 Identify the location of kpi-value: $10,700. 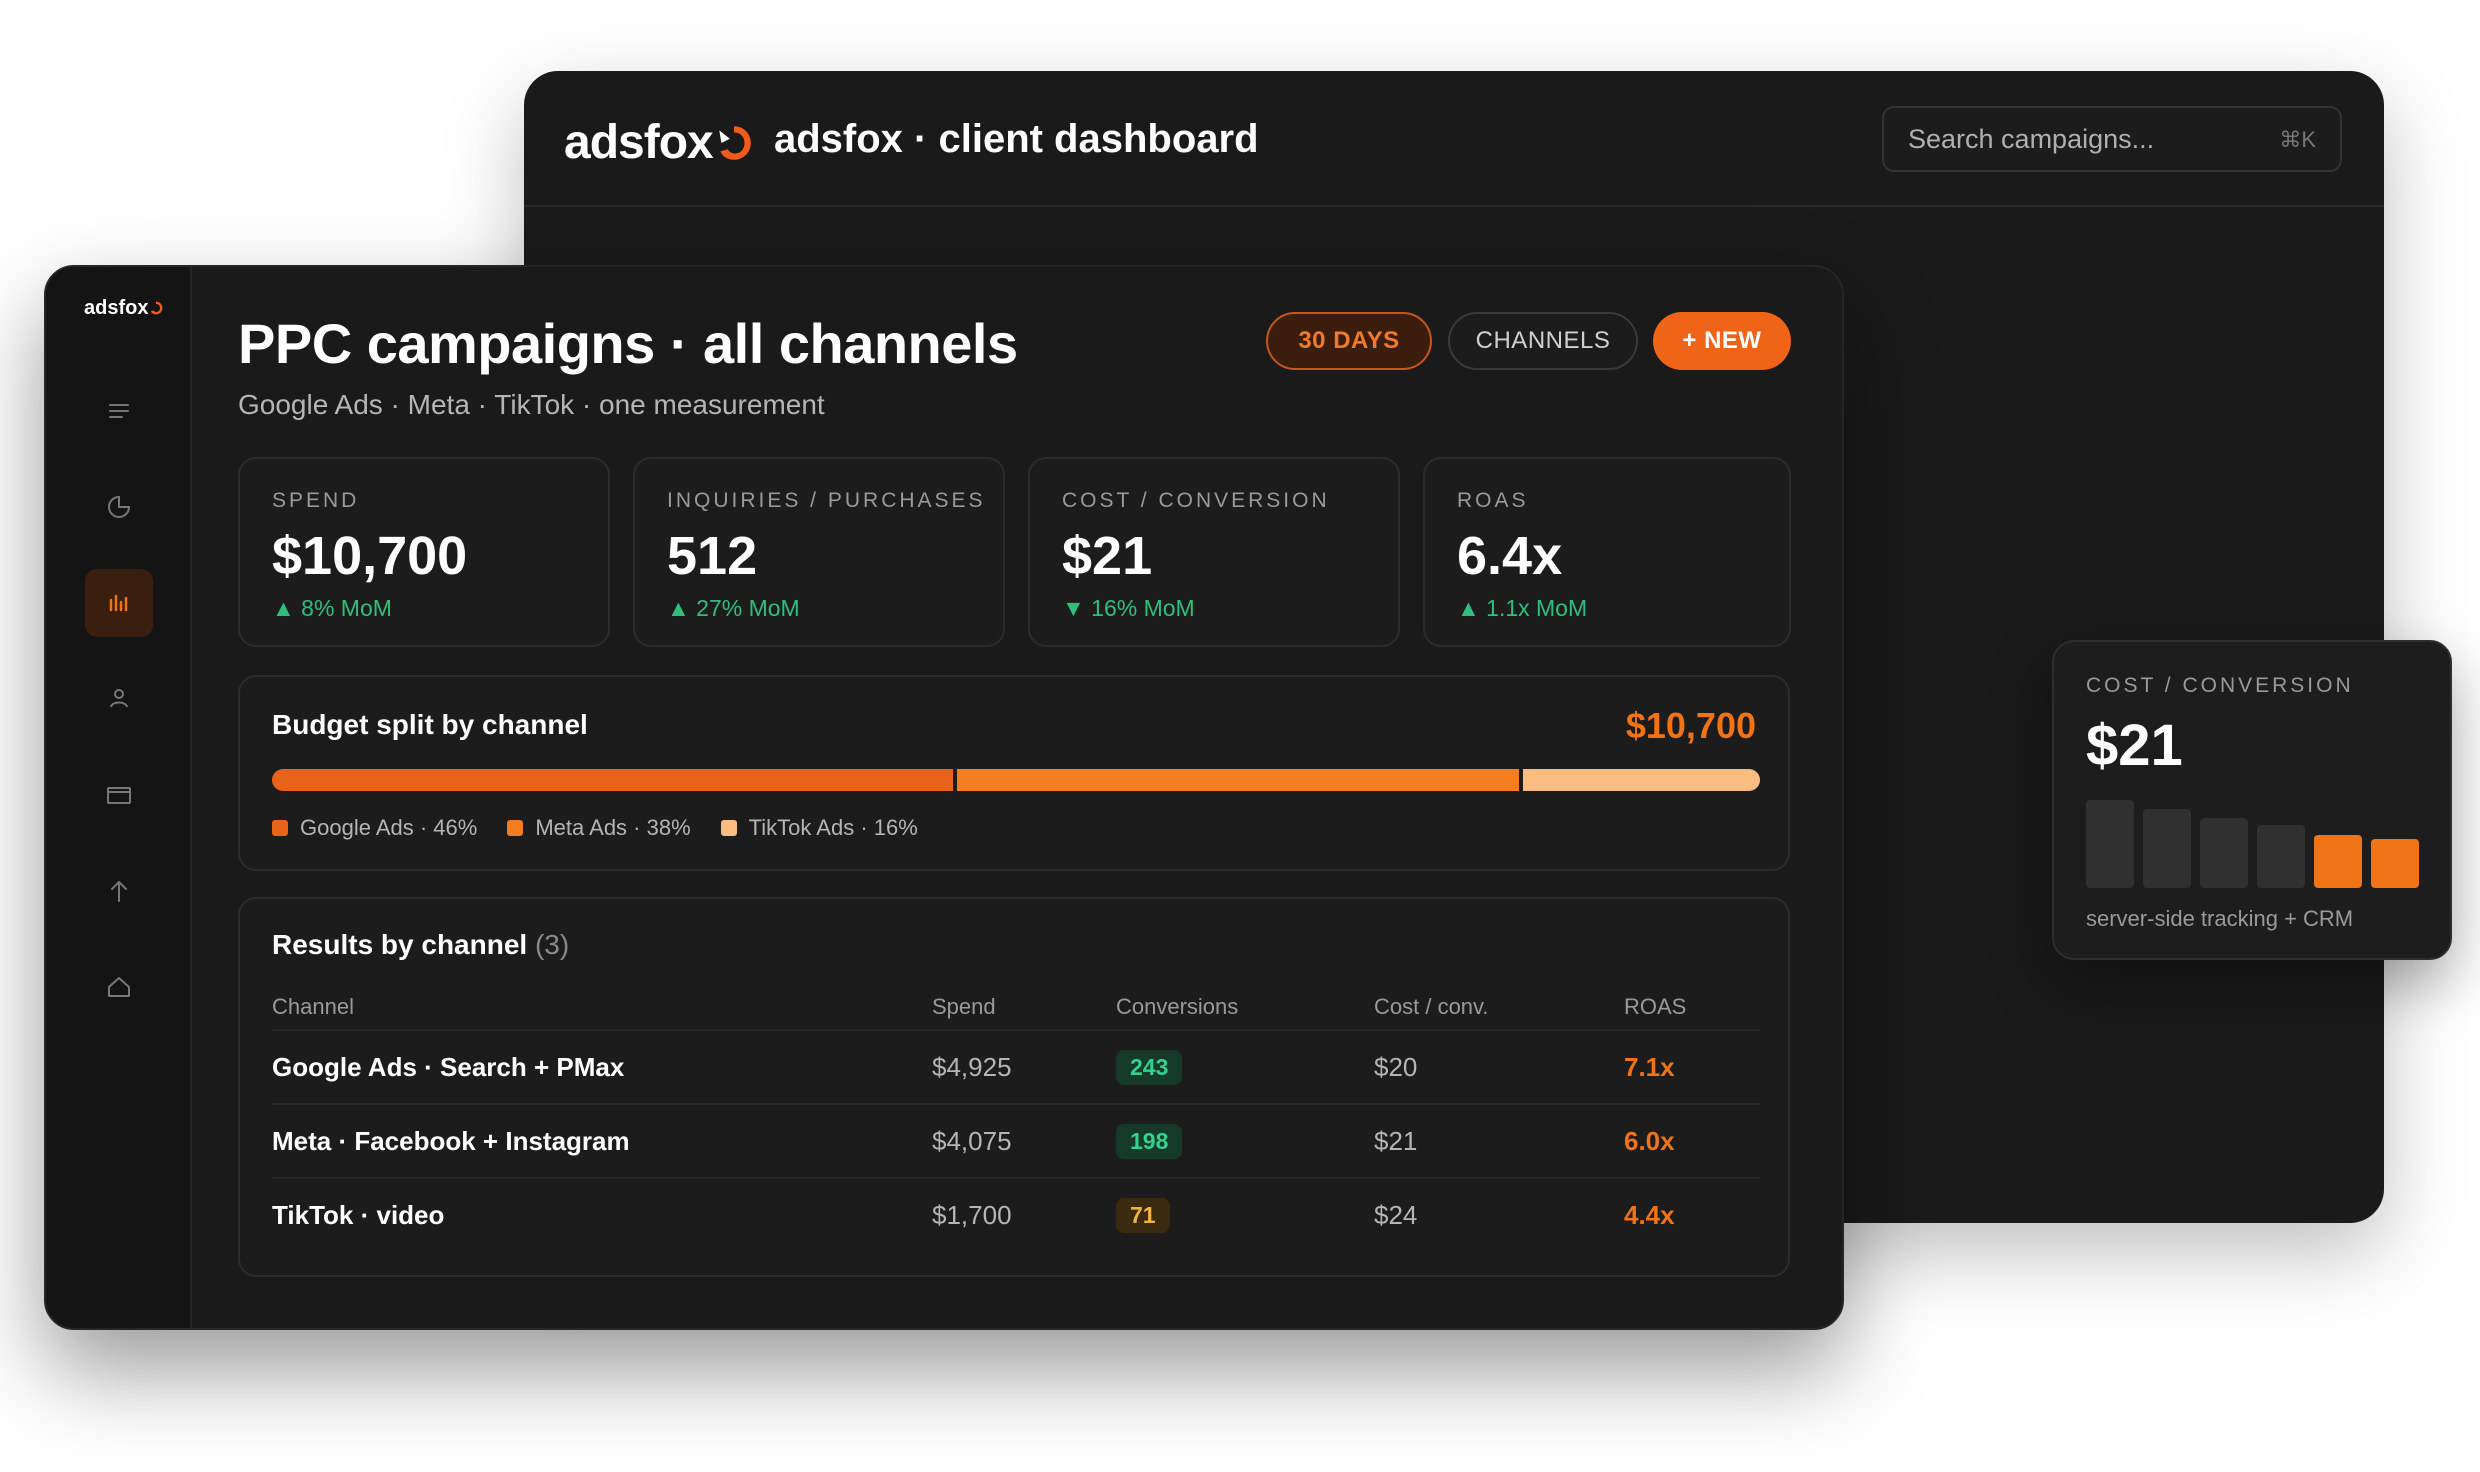
(370, 556).